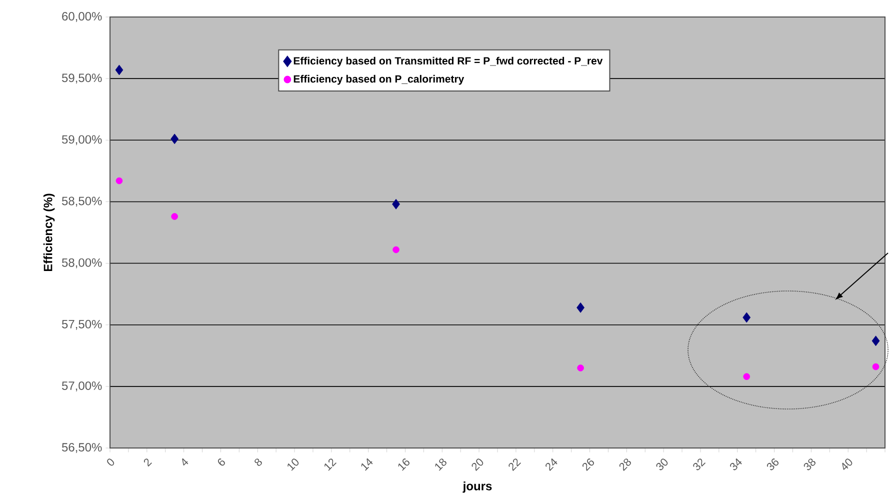 This screenshot has width=893, height=503. What do you see at coordinates (625, 464) in the screenshot?
I see `x-tick-label: 28` at bounding box center [625, 464].